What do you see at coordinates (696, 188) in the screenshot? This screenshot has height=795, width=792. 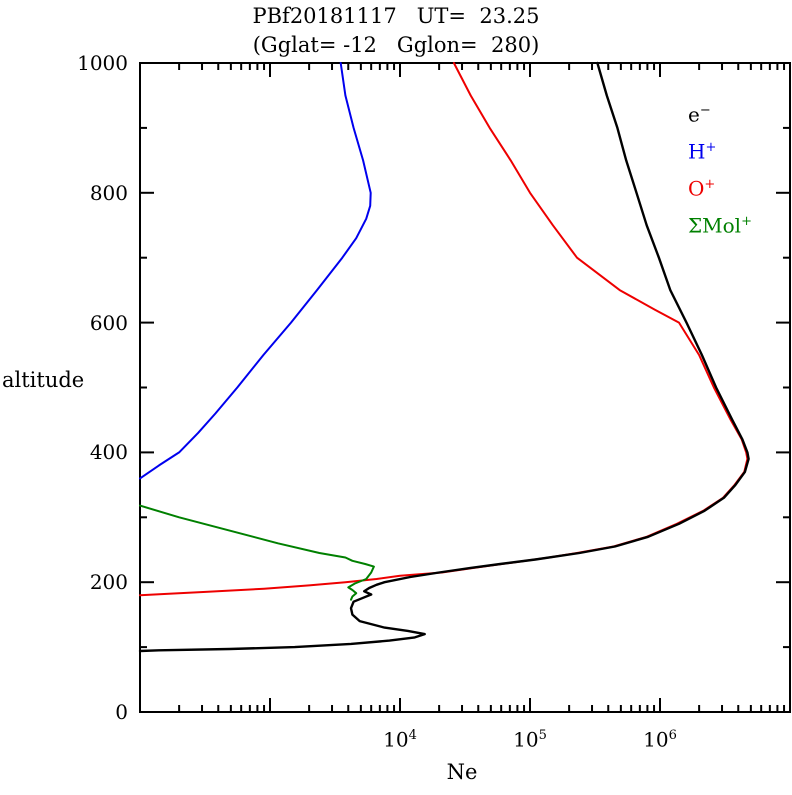 I see `legend-label: O` at bounding box center [696, 188].